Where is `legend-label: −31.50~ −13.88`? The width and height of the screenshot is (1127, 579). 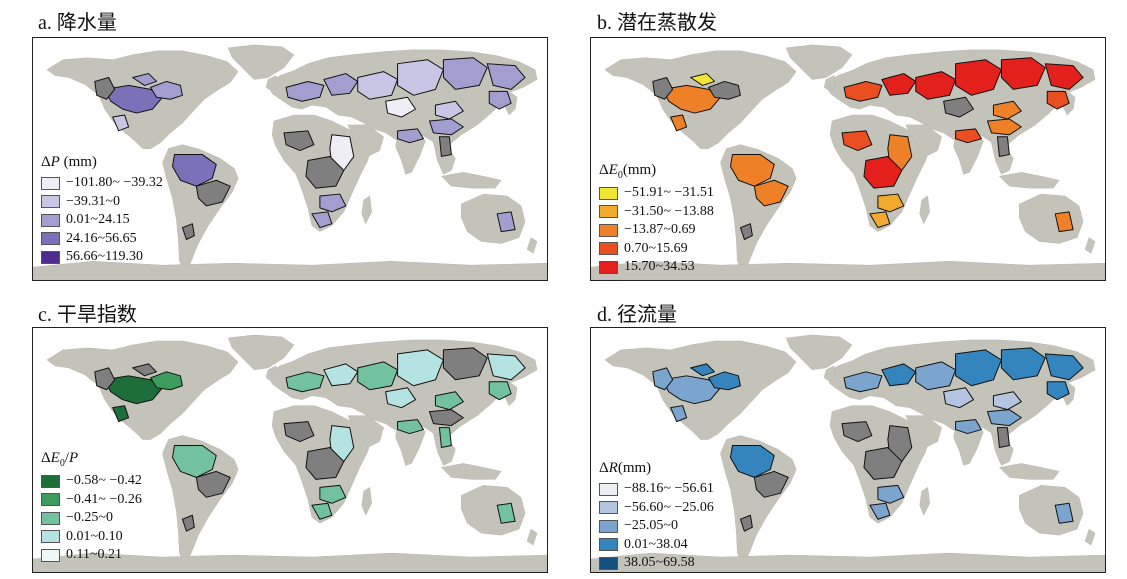 legend-label: −31.50~ −13.88 is located at coordinates (669, 211).